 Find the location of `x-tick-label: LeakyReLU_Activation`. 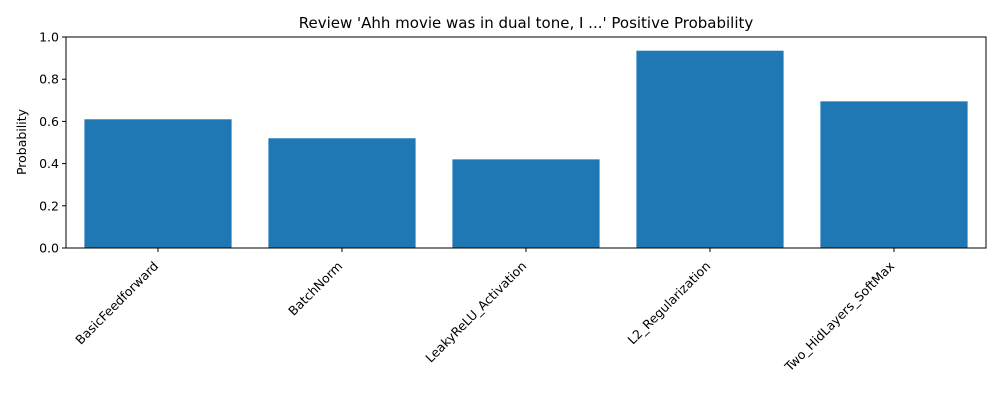

x-tick-label: LeakyReLU_Activation is located at coordinates (475, 311).